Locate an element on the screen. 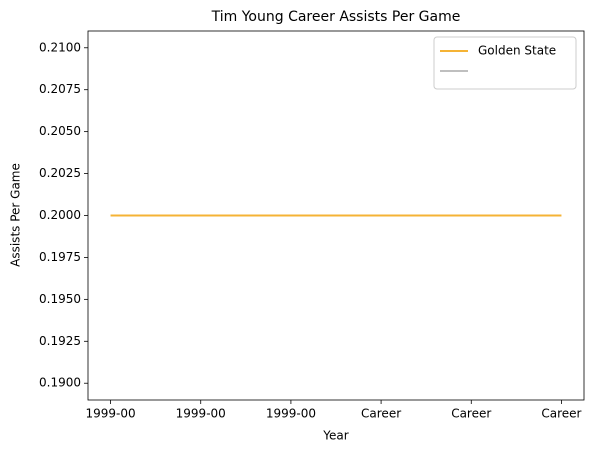  legend-box is located at coordinates (505, 63).